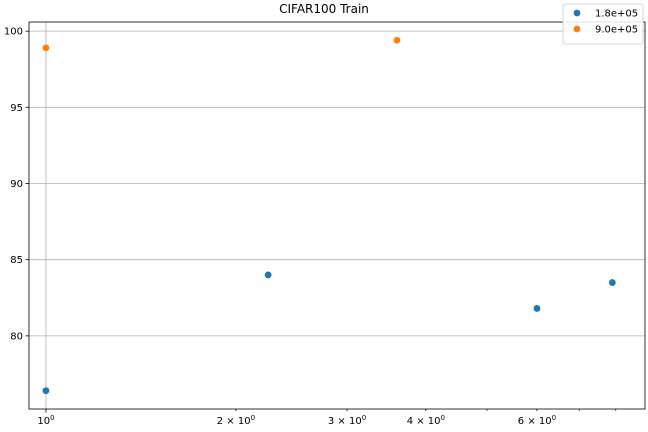 The width and height of the screenshot is (648, 432). Describe the element at coordinates (236, 420) in the screenshot. I see `x-tick-label-1: 2 × 100` at that location.